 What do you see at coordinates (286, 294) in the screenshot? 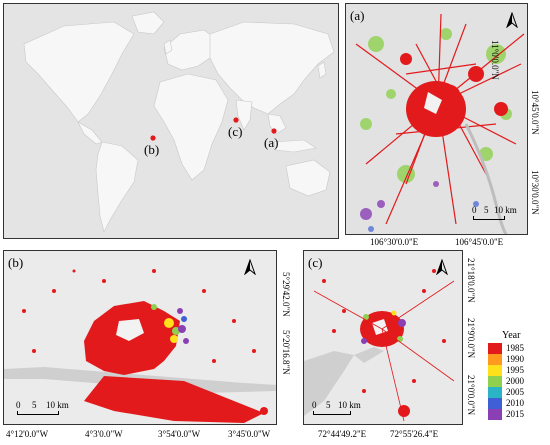
I see `panel-b-lat-tick-0: 5°29'42.0"N` at bounding box center [286, 294].